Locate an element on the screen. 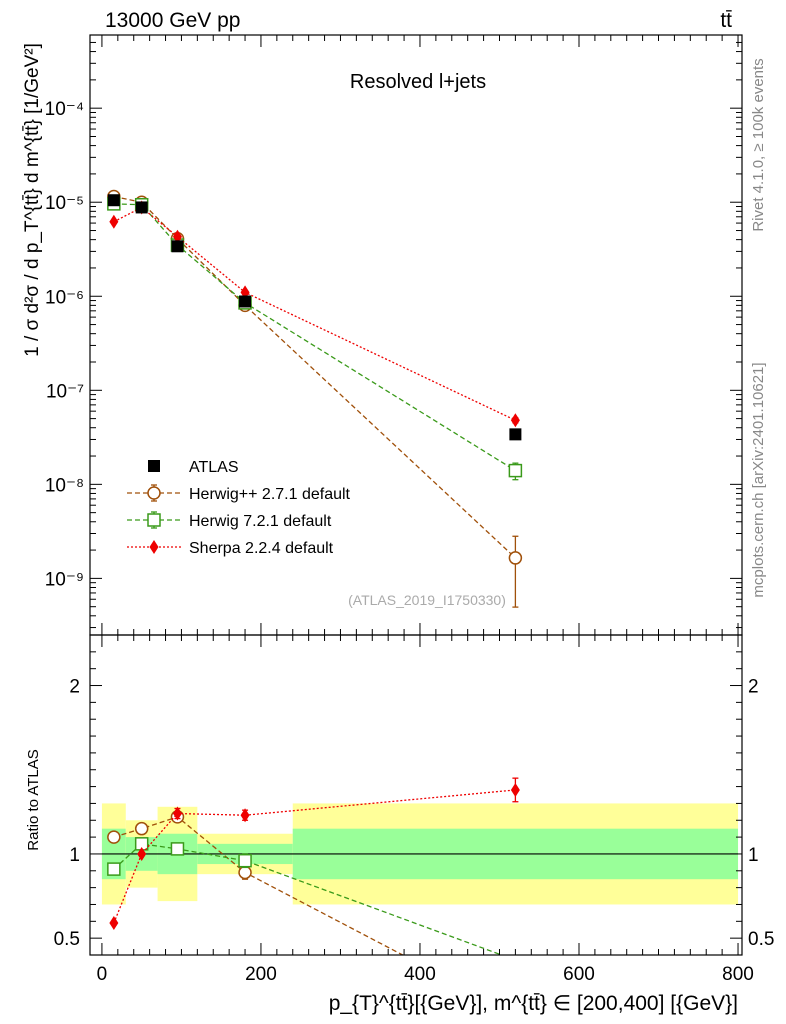  legend-entry-herwig-7-2-1-default: Herwig 7.2.1 default is located at coordinates (229, 520).